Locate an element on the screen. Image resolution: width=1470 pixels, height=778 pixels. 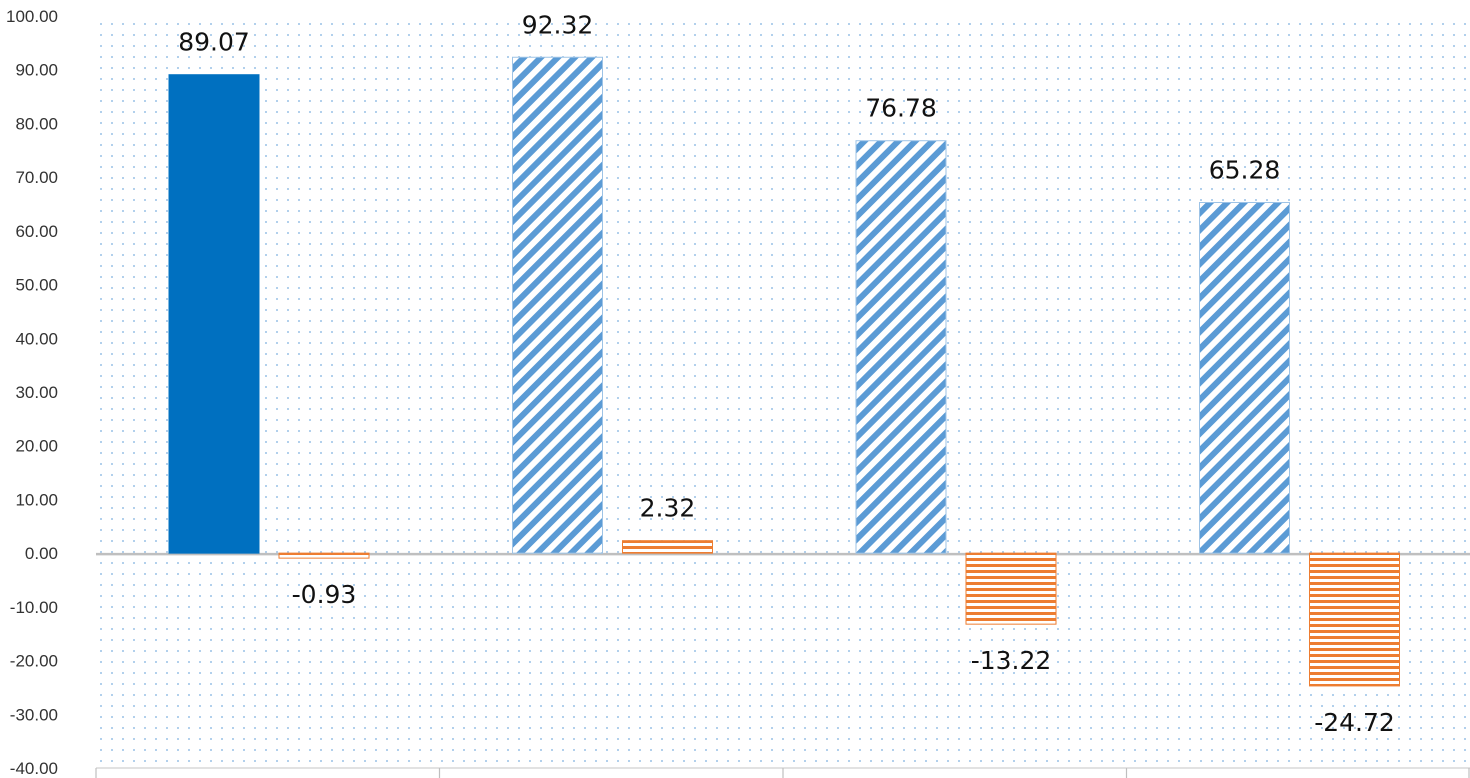
data-label: -0.93 is located at coordinates (324, 594).